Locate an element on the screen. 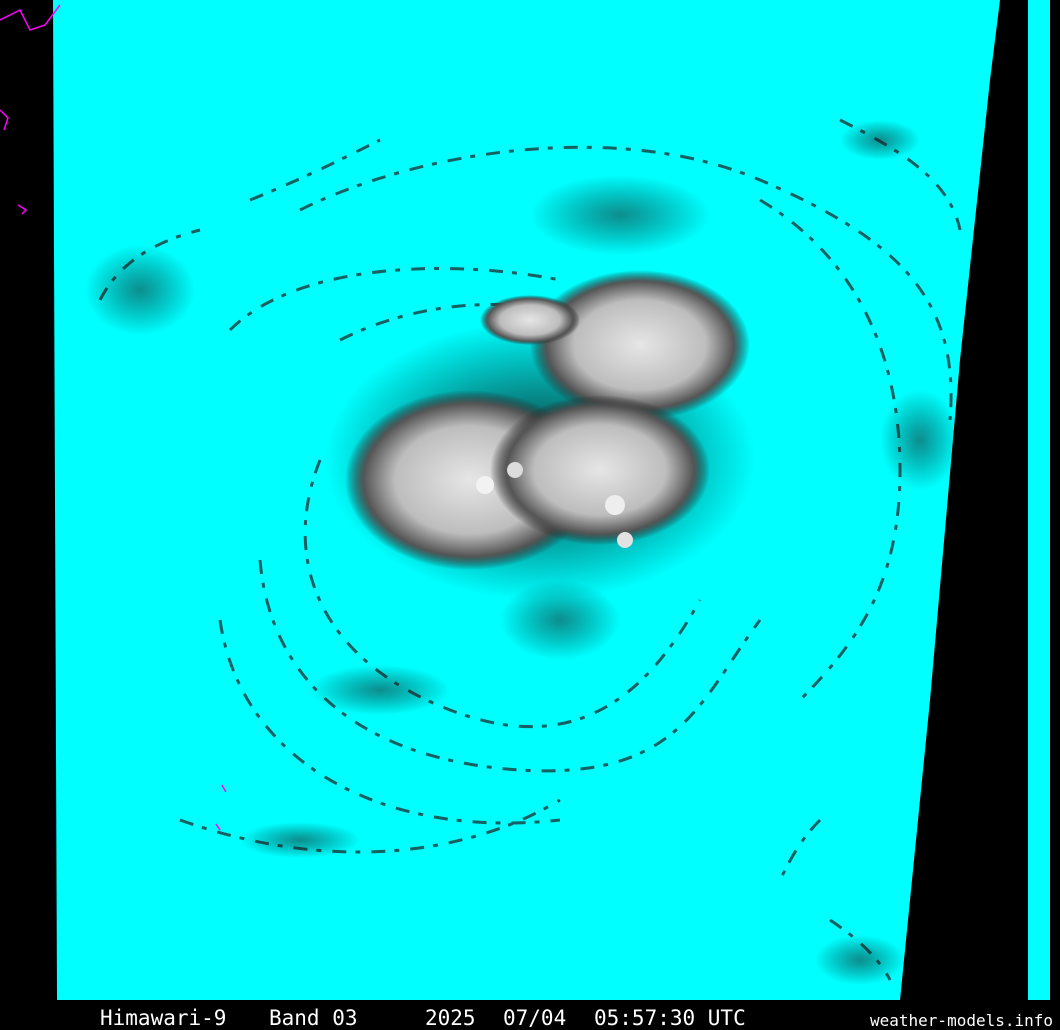 Image resolution: width=1060 pixels, height=1030 pixels. caption-bar is located at coordinates (530, 1015).